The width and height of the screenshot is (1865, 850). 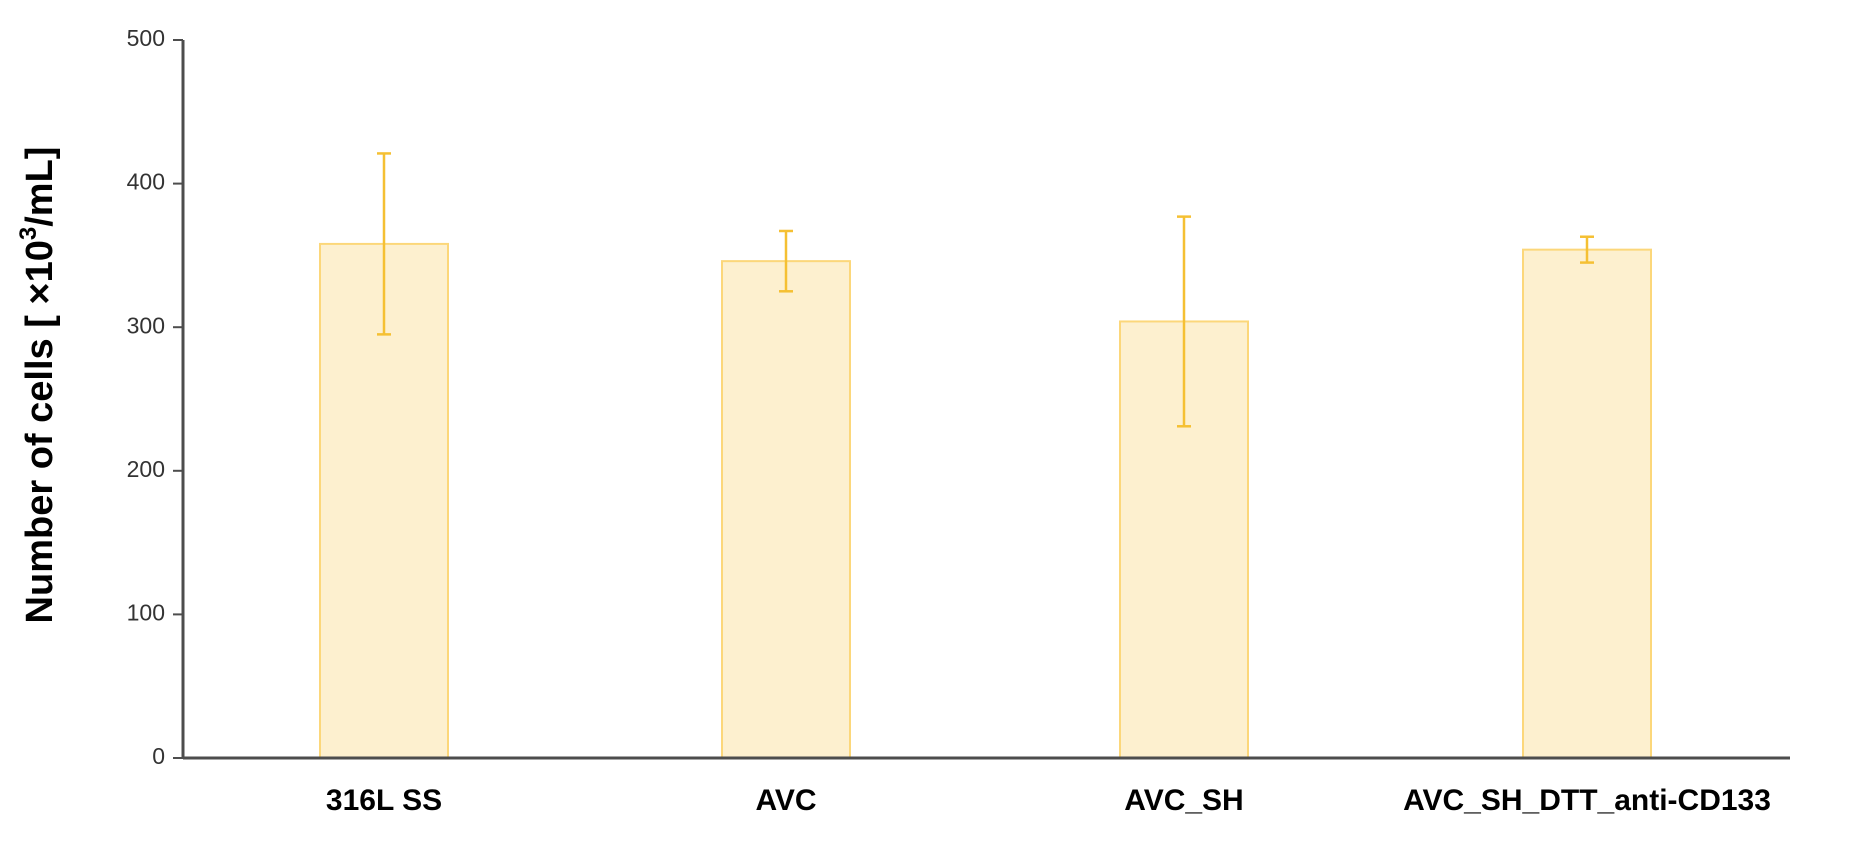 What do you see at coordinates (146, 182) in the screenshot?
I see `y-tick-label: 400` at bounding box center [146, 182].